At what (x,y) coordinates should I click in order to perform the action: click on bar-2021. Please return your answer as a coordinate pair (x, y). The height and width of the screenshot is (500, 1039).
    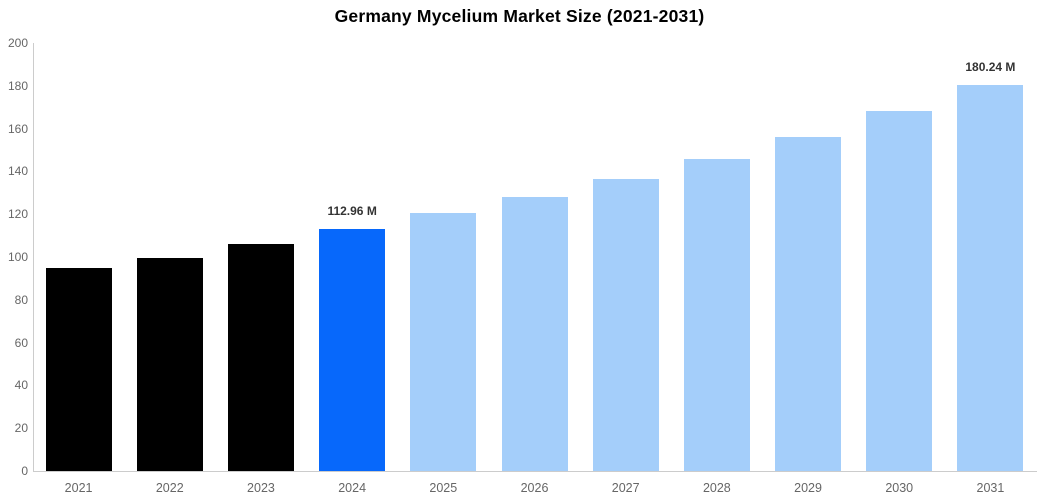
    Looking at the image, I should click on (78, 369).